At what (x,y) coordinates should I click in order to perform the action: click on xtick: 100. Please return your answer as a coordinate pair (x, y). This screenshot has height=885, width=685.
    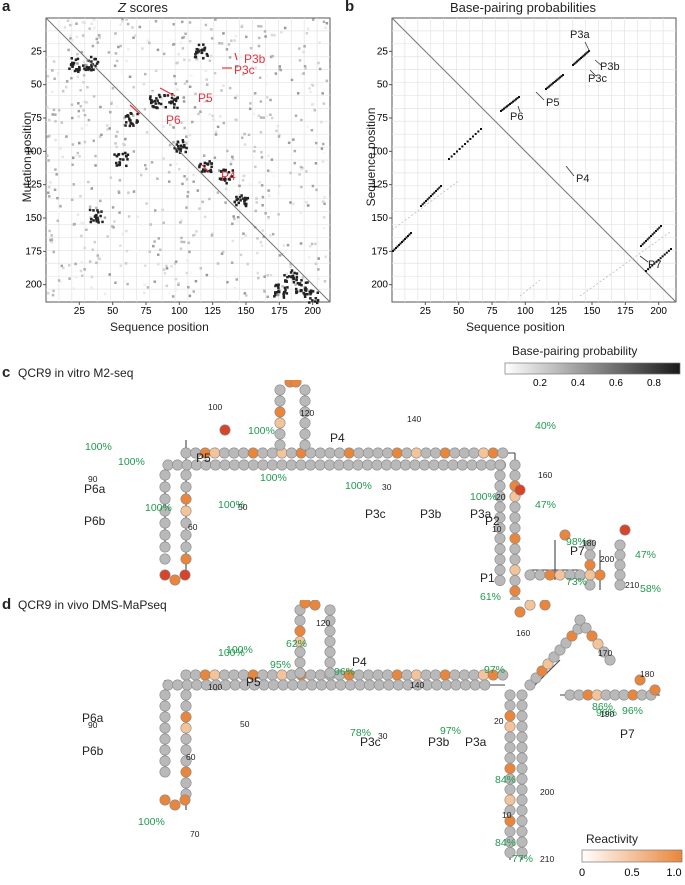
    Looking at the image, I should click on (525, 311).